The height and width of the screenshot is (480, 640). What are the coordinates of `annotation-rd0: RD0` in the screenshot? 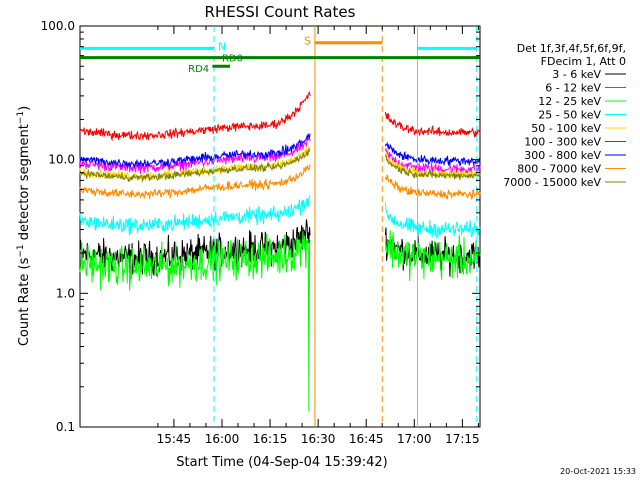 It's located at (232, 59).